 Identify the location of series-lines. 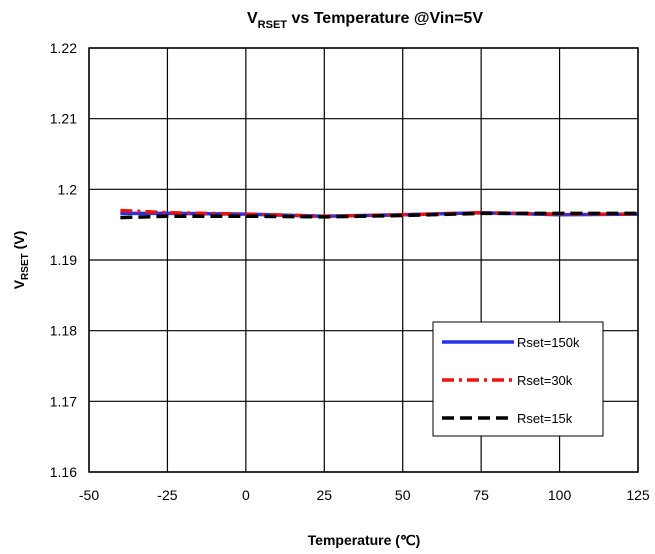
(379, 214).